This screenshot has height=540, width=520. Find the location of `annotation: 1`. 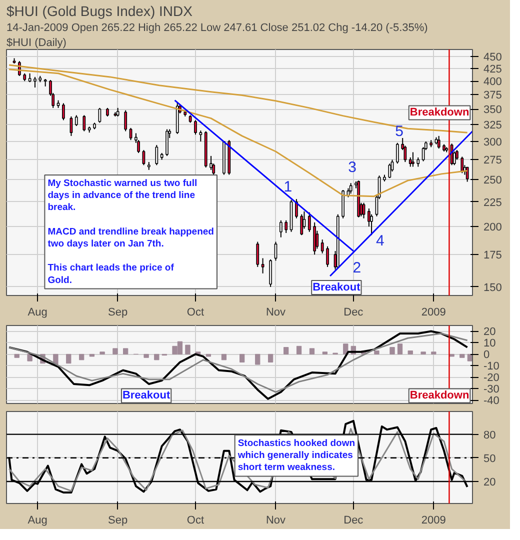

annotation: 1 is located at coordinates (288, 187).